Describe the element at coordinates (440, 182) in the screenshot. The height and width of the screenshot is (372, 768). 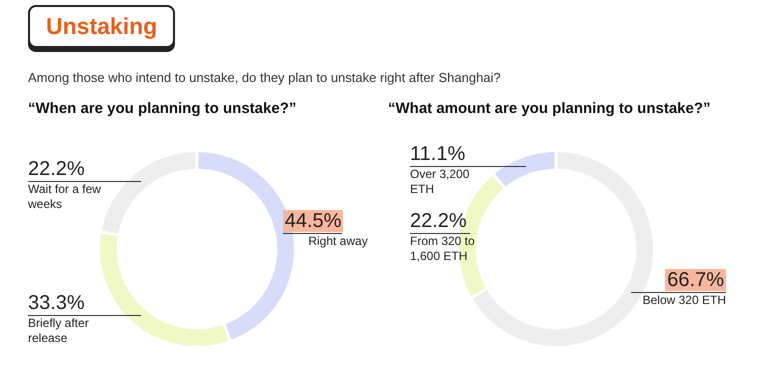
I see `slice-label: Over 3,200 ETH` at that location.